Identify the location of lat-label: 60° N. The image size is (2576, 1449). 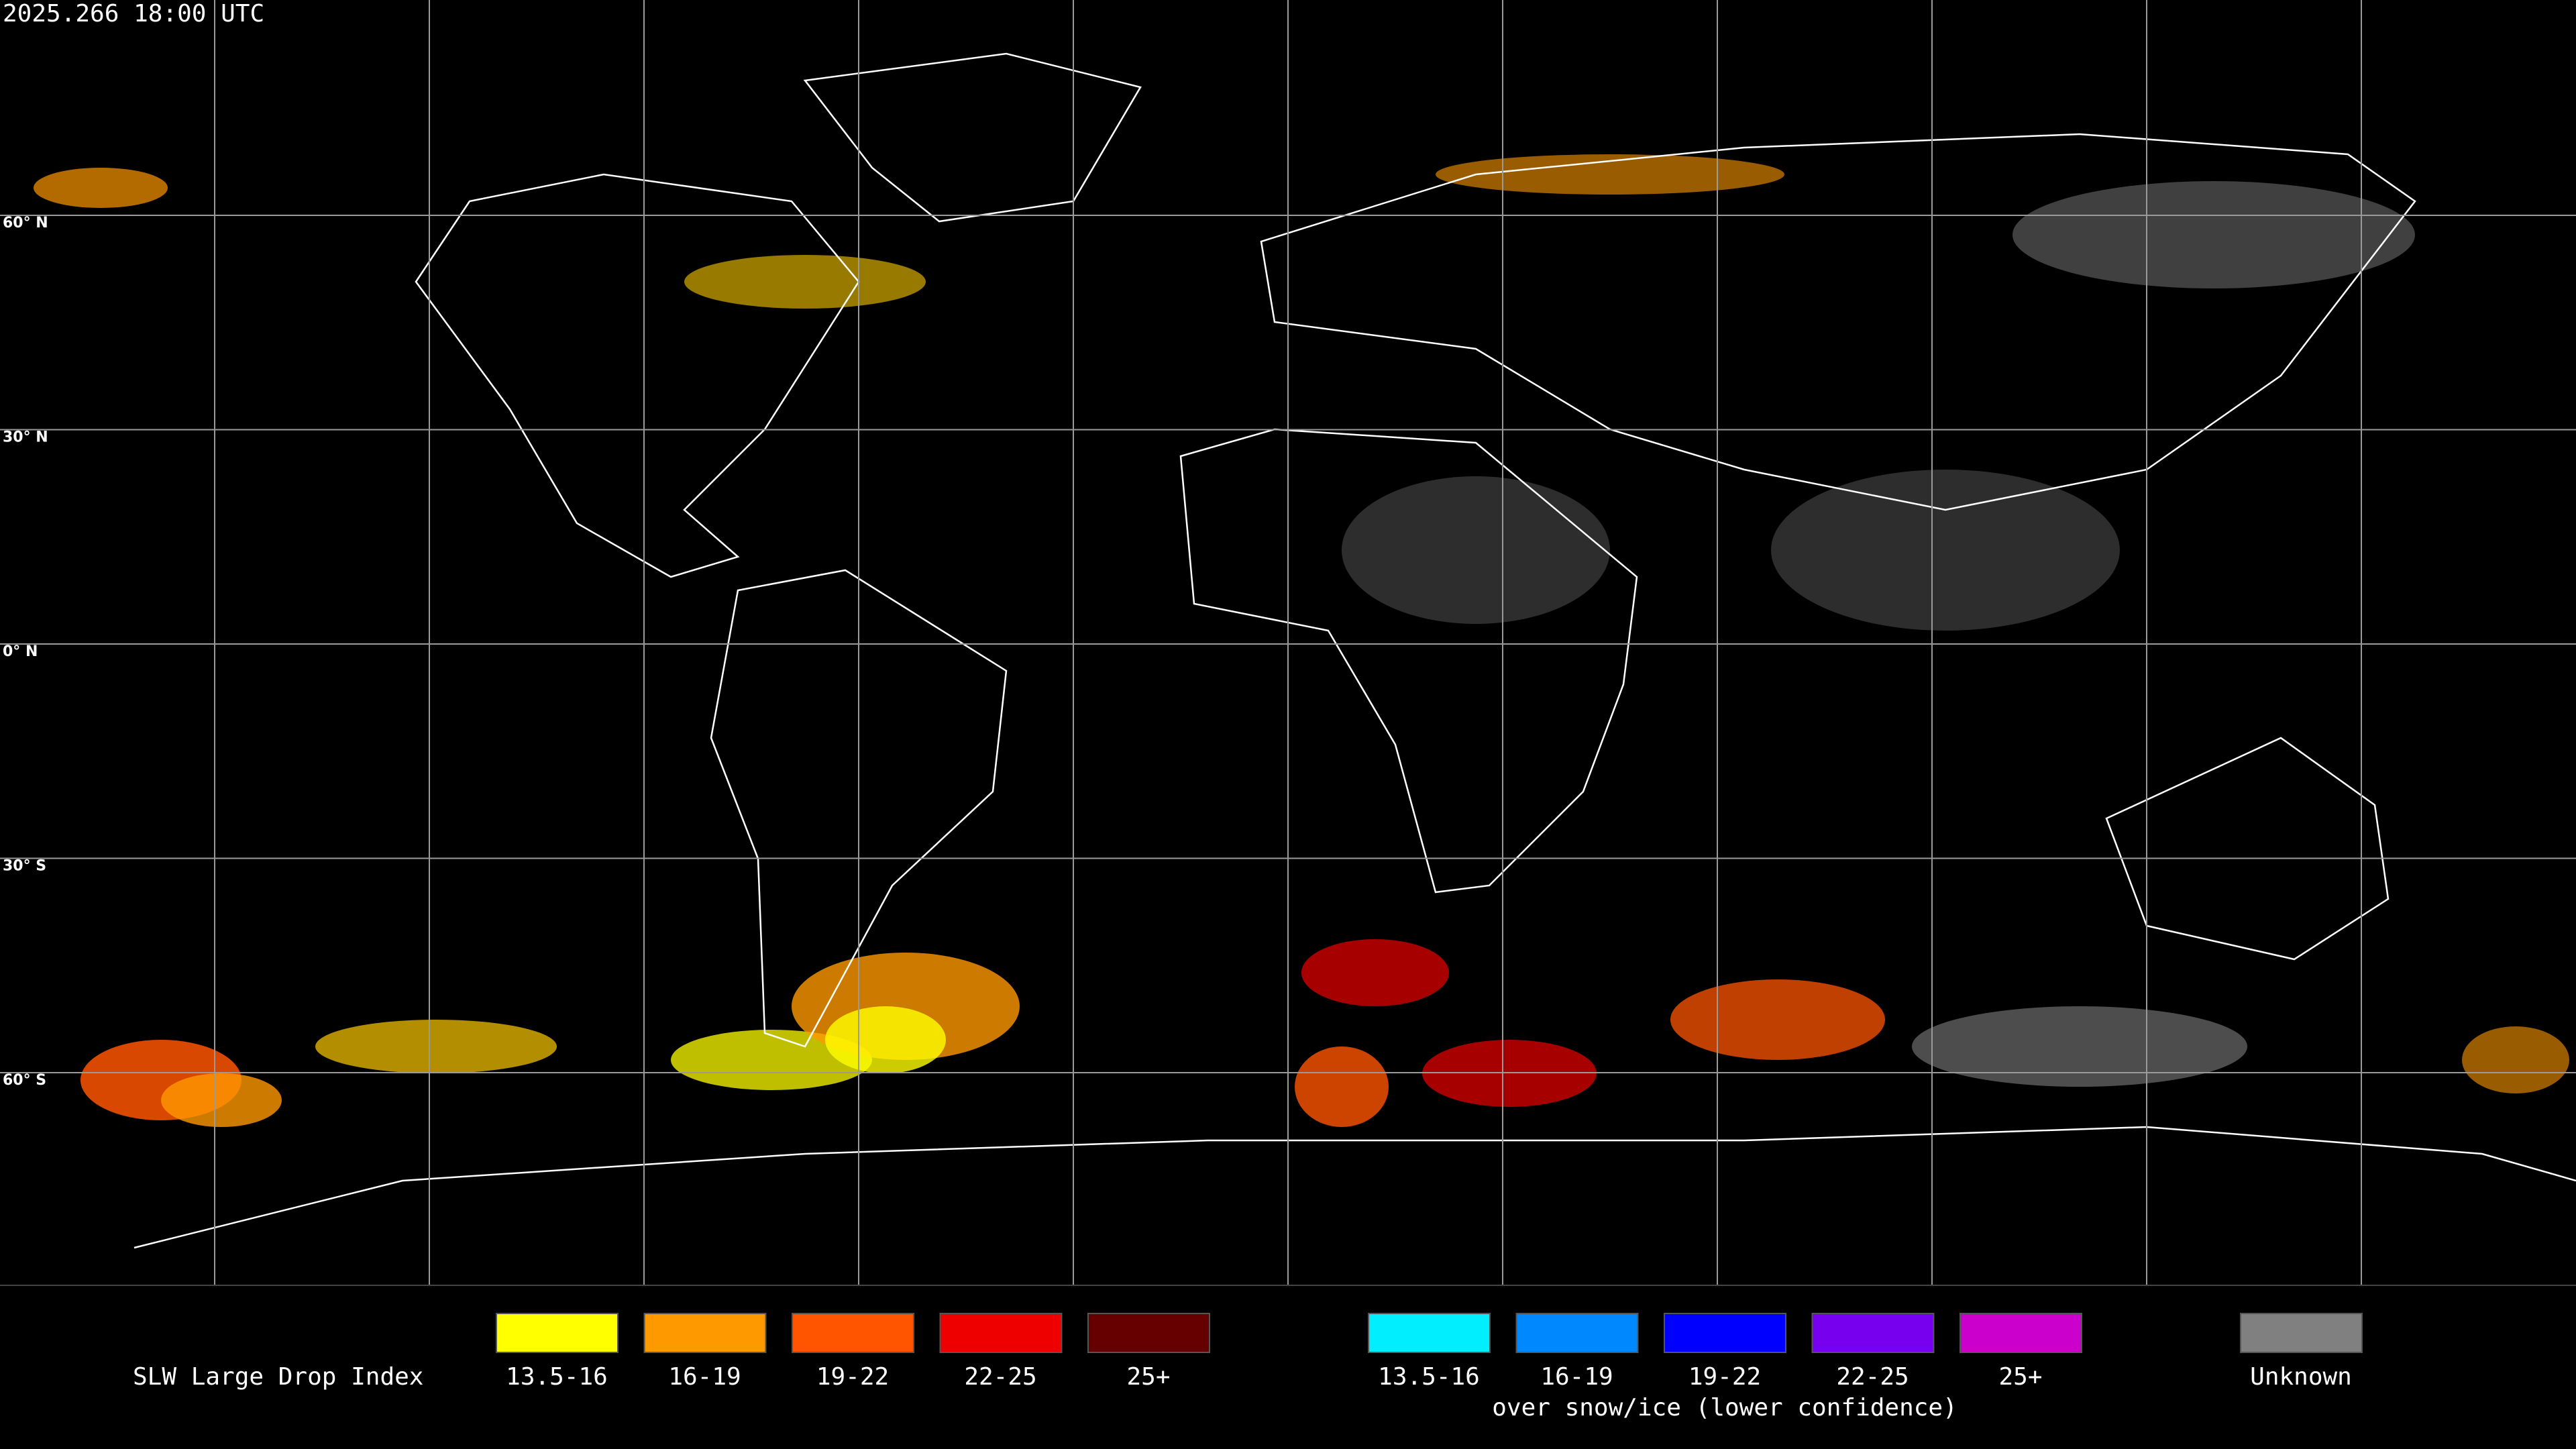
(25, 223).